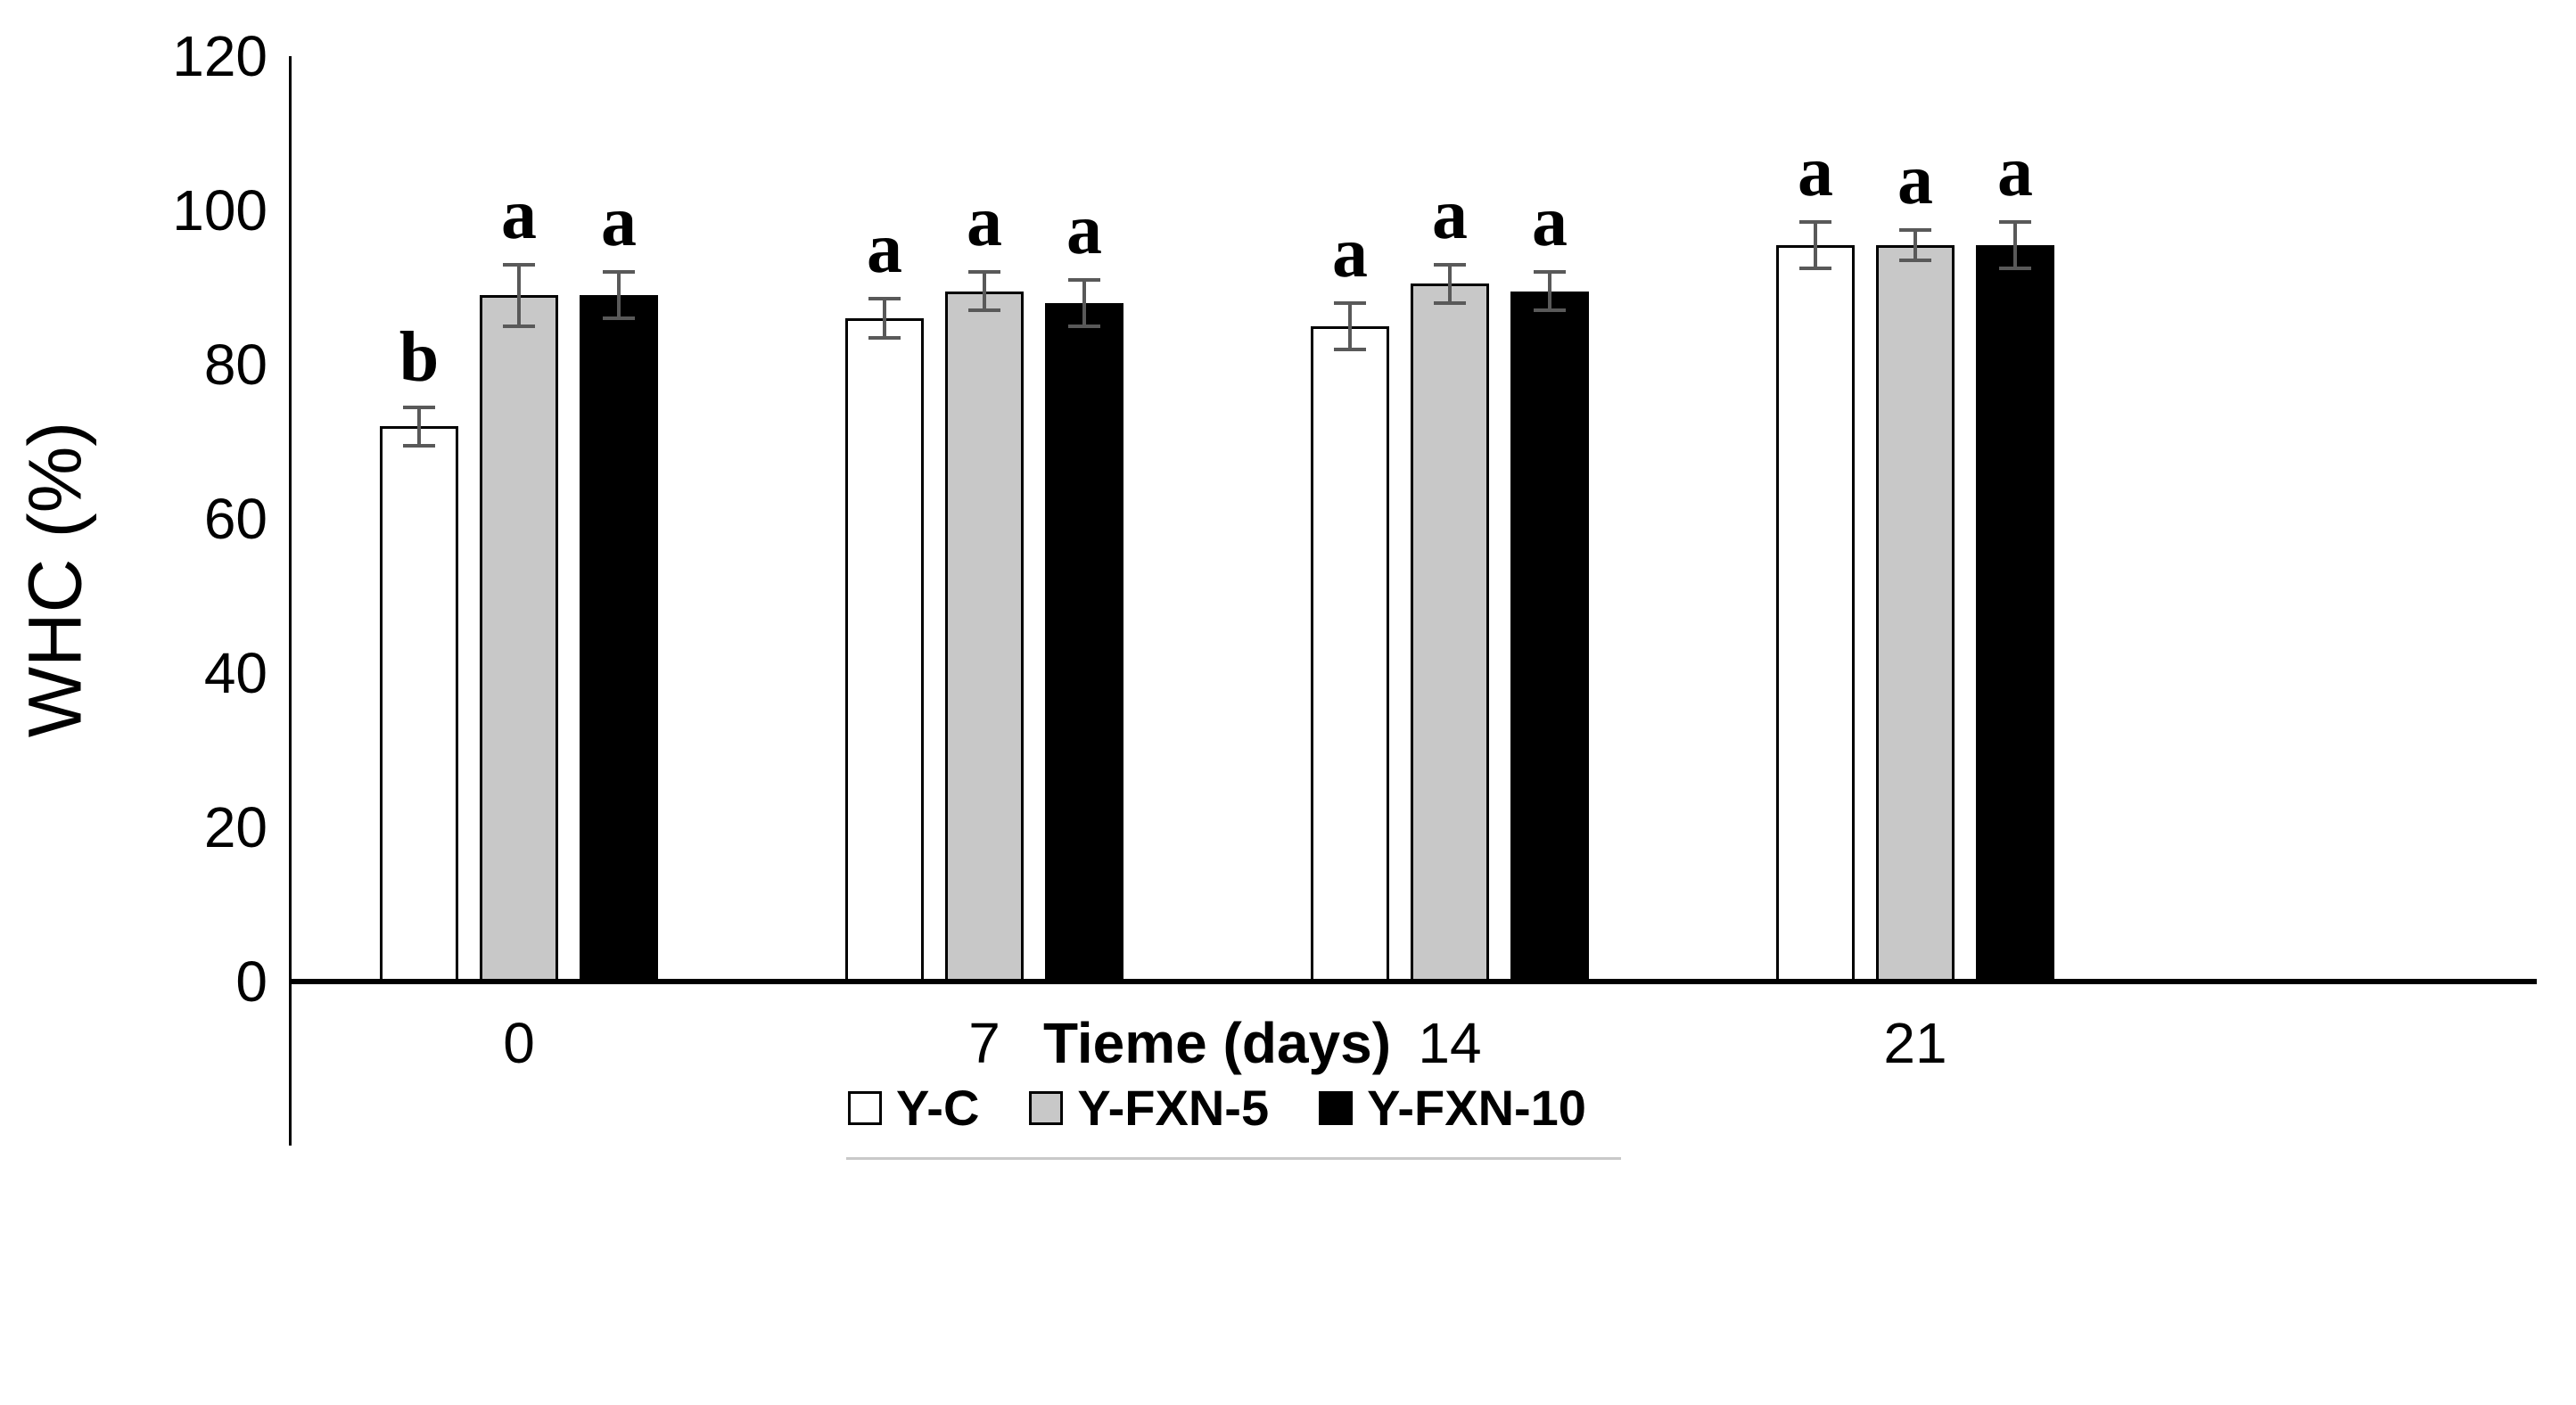 This screenshot has height=1405, width=2576. I want to click on legend-item-y-c: Y-C, so click(913, 1108).